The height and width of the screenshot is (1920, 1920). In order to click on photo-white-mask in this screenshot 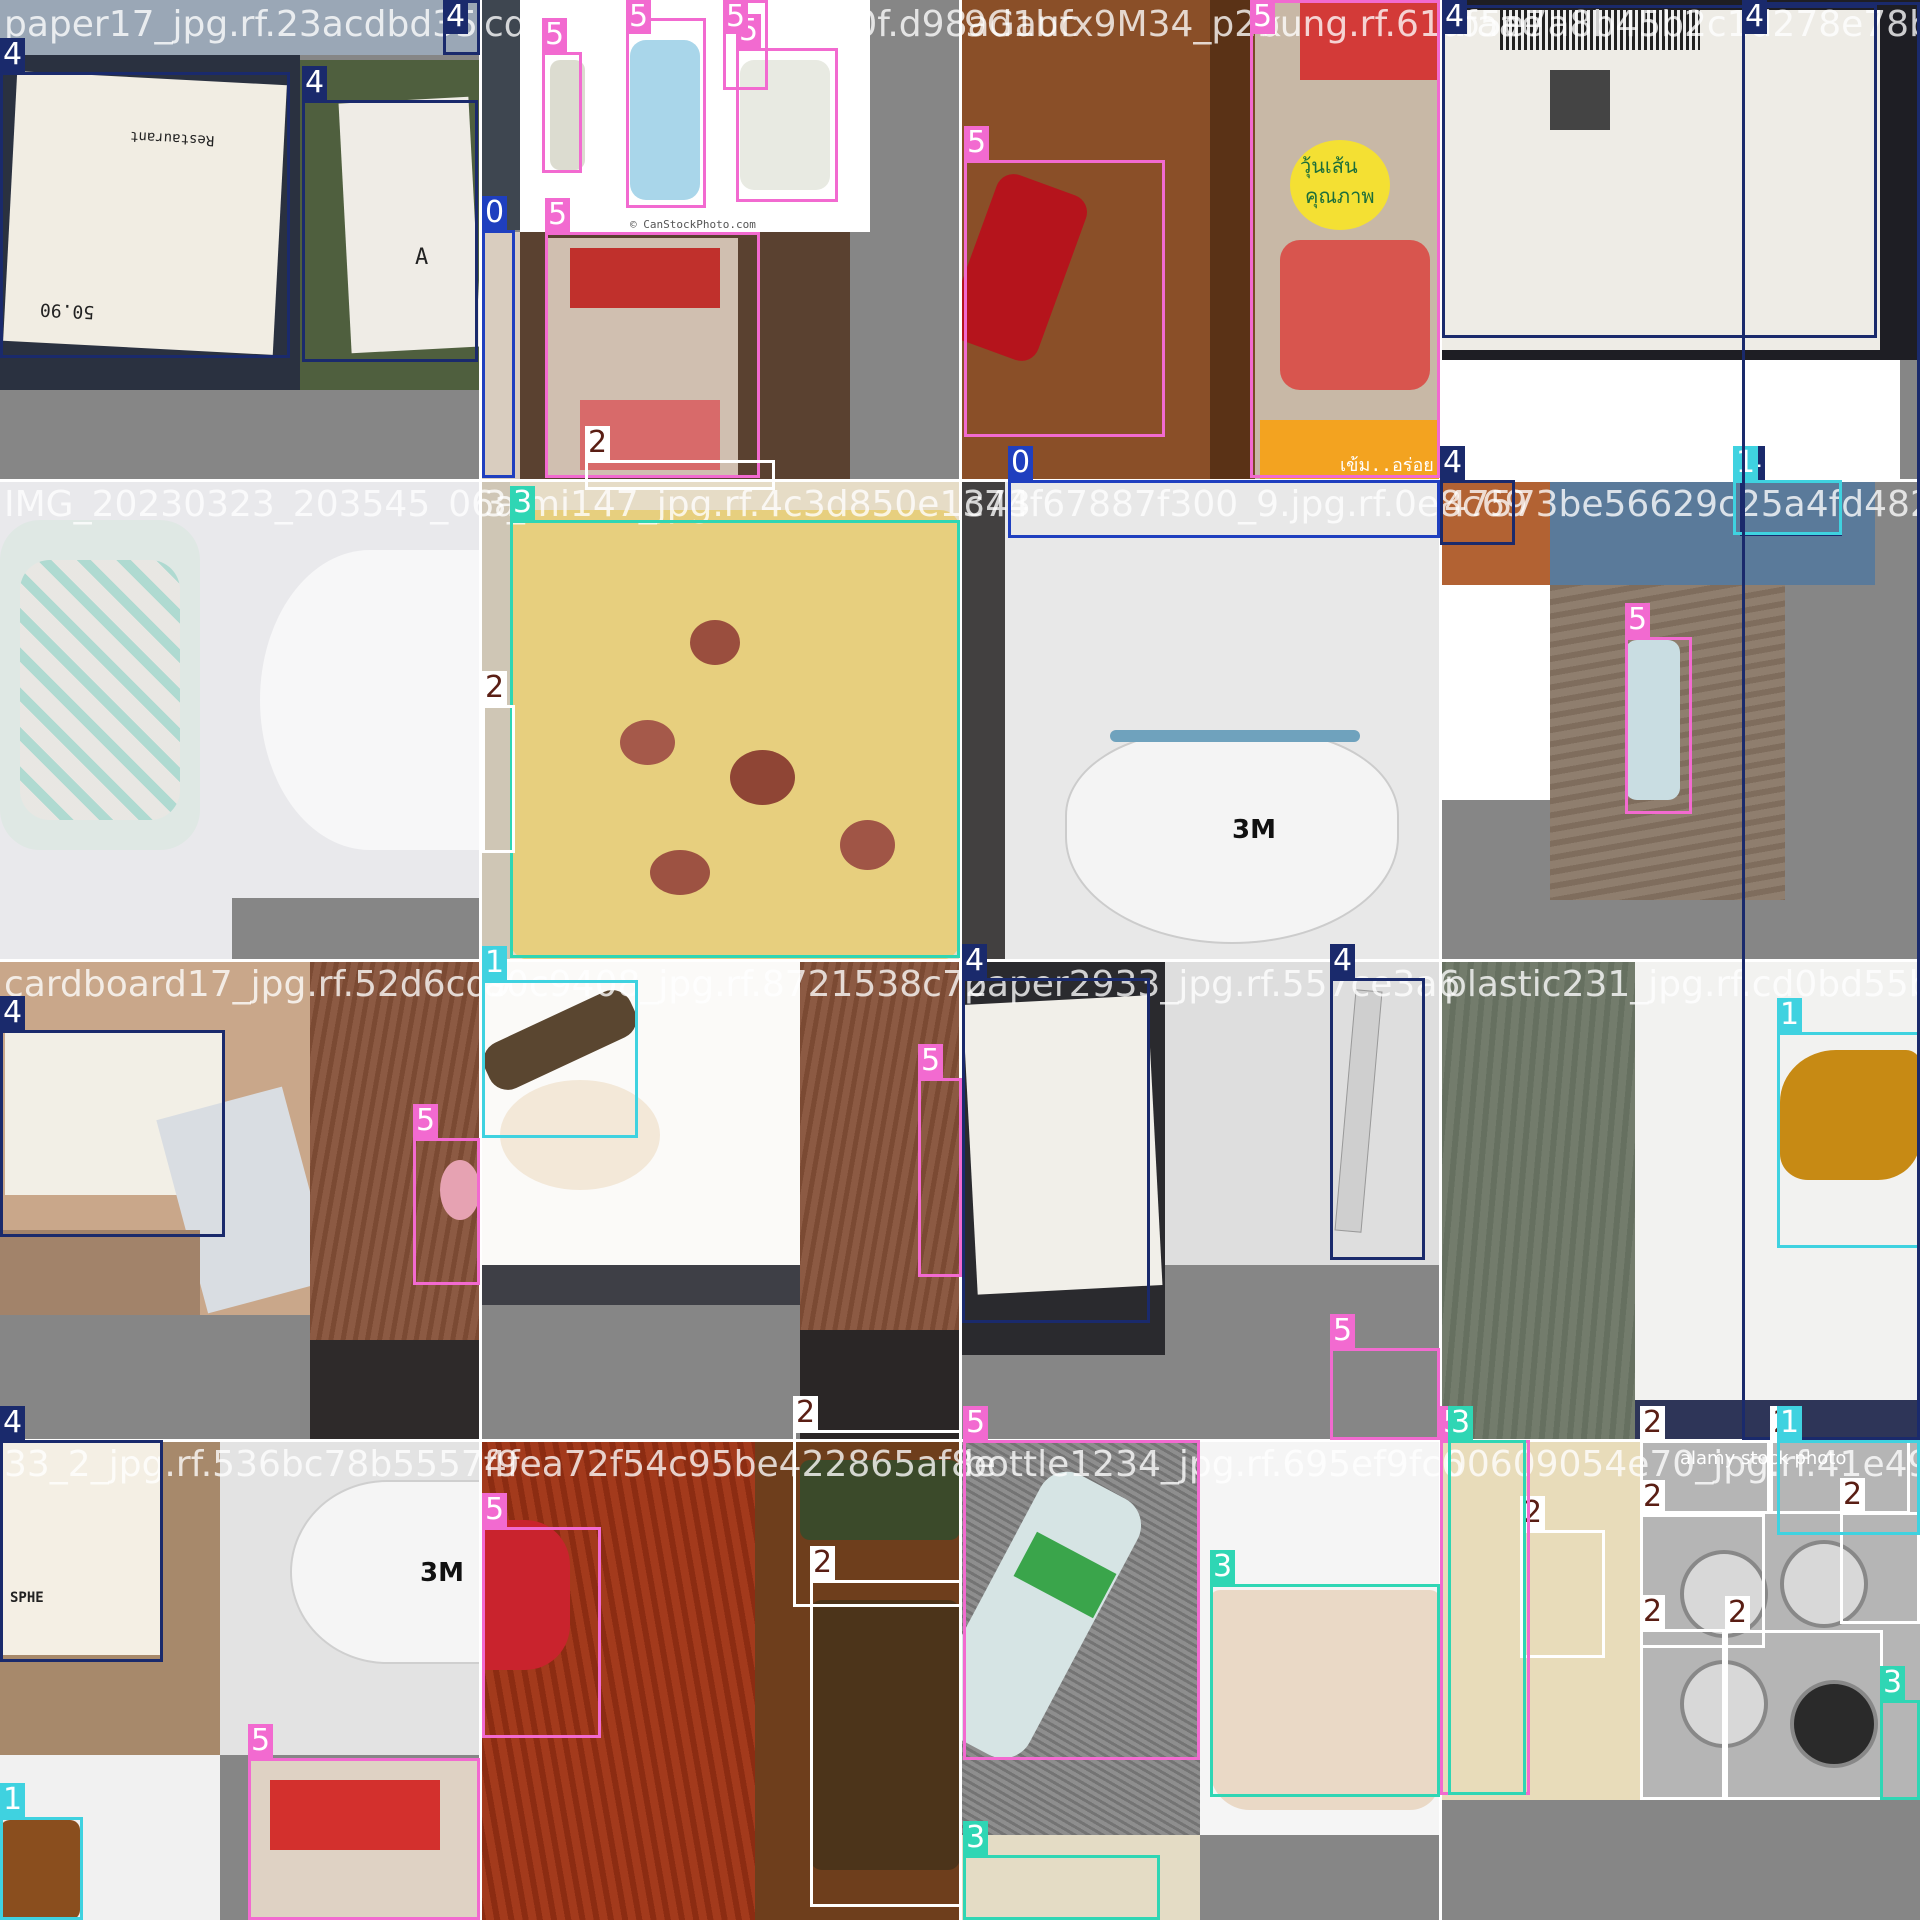, I will do `click(370, 700)`.